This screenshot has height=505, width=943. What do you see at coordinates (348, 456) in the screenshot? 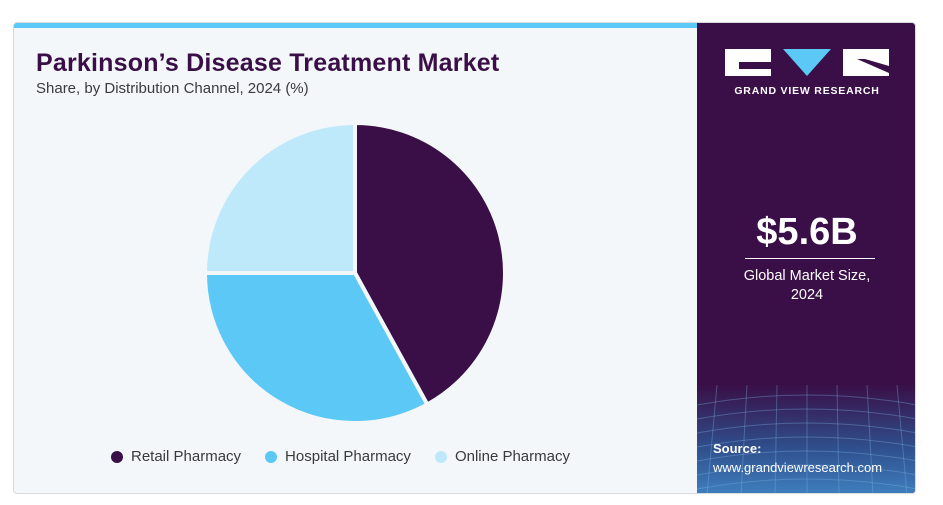
I see `legend-label-hospital: Hospital Pharmacy` at bounding box center [348, 456].